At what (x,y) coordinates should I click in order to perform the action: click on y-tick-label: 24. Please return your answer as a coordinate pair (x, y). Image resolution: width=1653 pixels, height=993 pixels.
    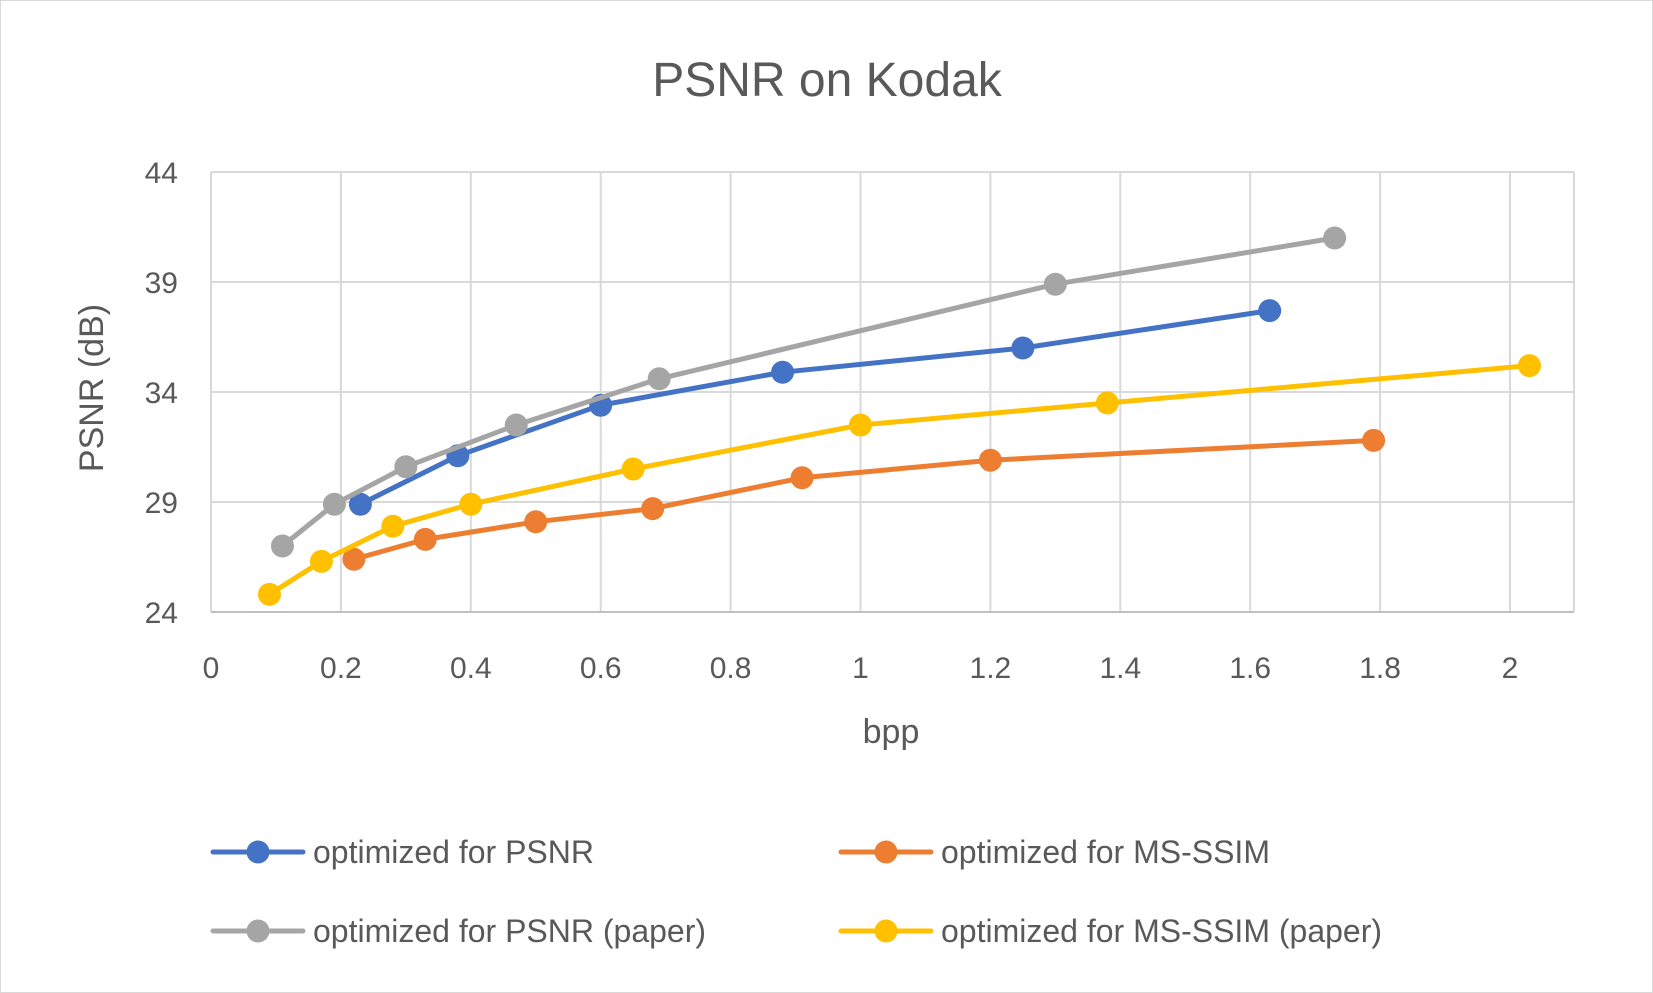
    Looking at the image, I should click on (161, 613).